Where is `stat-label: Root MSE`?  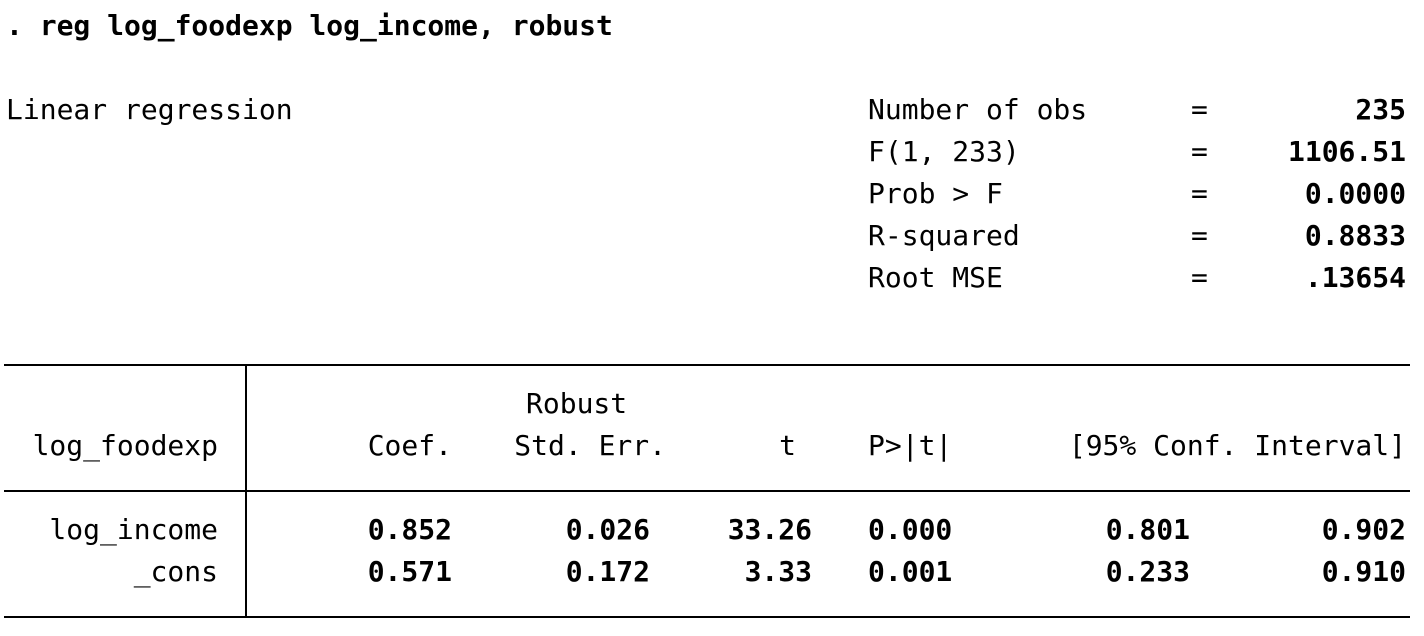 stat-label: Root MSE is located at coordinates (935, 277).